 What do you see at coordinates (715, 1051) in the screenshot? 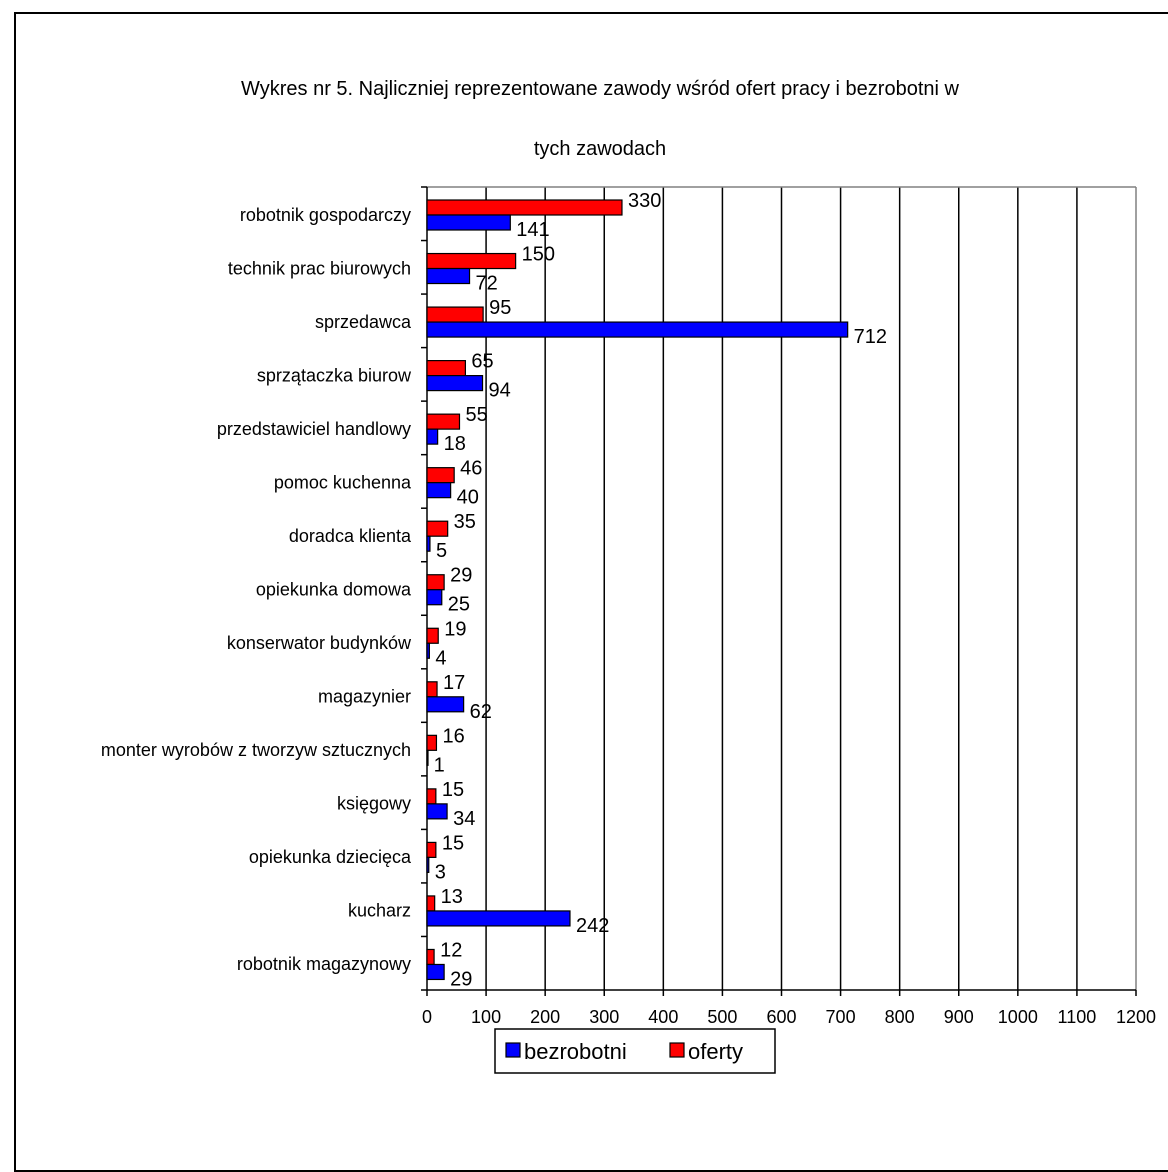
I see `legend-label-oferty: oferty` at bounding box center [715, 1051].